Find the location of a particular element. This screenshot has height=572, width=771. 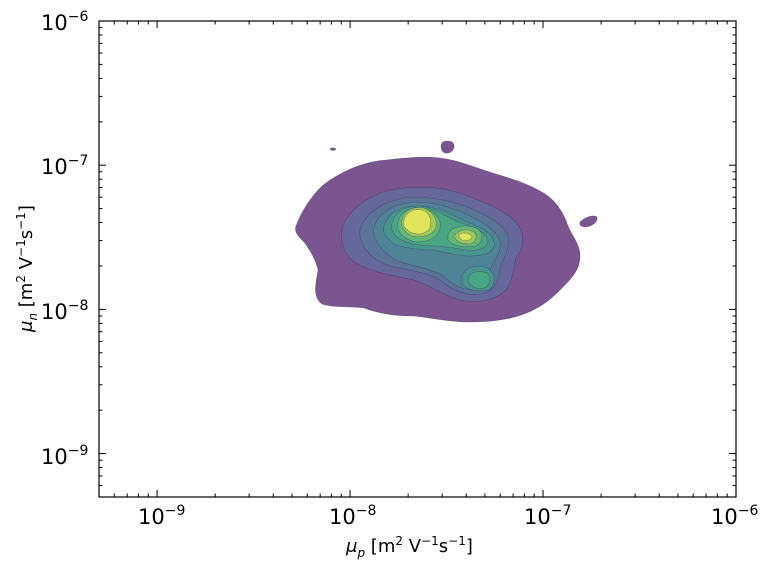

y-tick-label-4: 10⁻⁶ is located at coordinates (64, 22).